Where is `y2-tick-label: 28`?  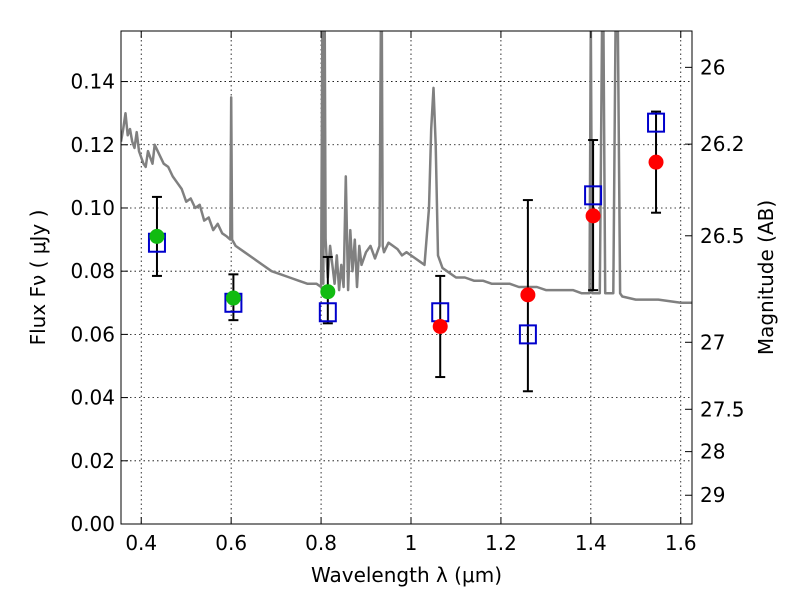
y2-tick-label: 28 is located at coordinates (712, 452).